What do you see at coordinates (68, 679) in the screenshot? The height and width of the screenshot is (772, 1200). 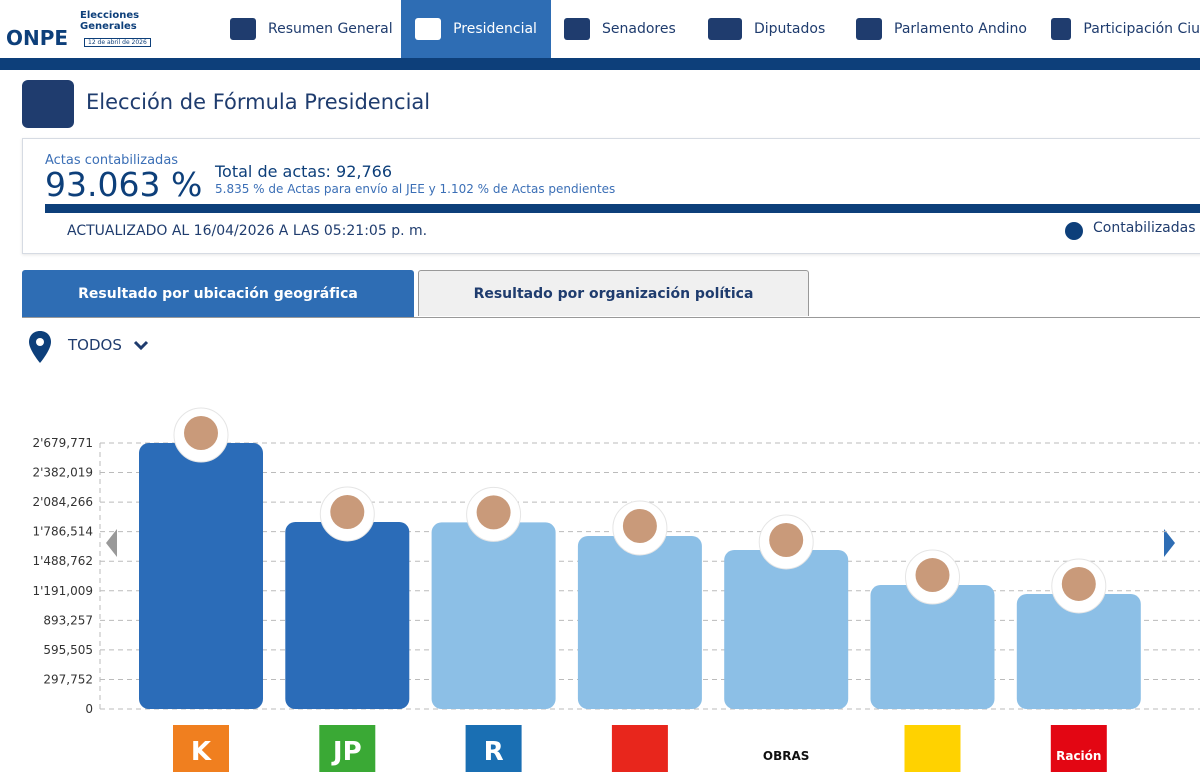 I see `y-tick-label: 297,752` at bounding box center [68, 679].